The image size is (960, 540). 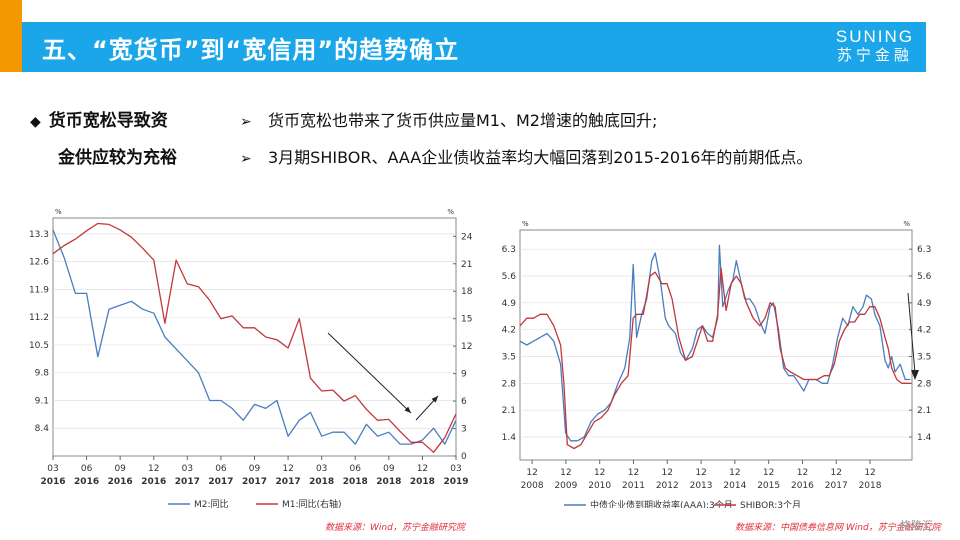 I want to click on slide-title: 五、“宽货币”到“宽信用”的趋势确立, so click(x=251, y=50).